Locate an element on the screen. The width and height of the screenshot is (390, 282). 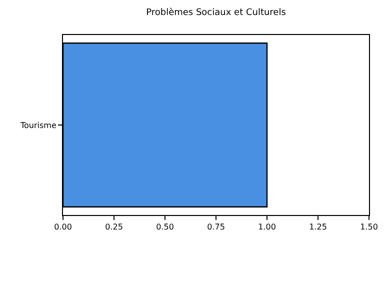
x-tick-label: 0.25 is located at coordinates (114, 227).